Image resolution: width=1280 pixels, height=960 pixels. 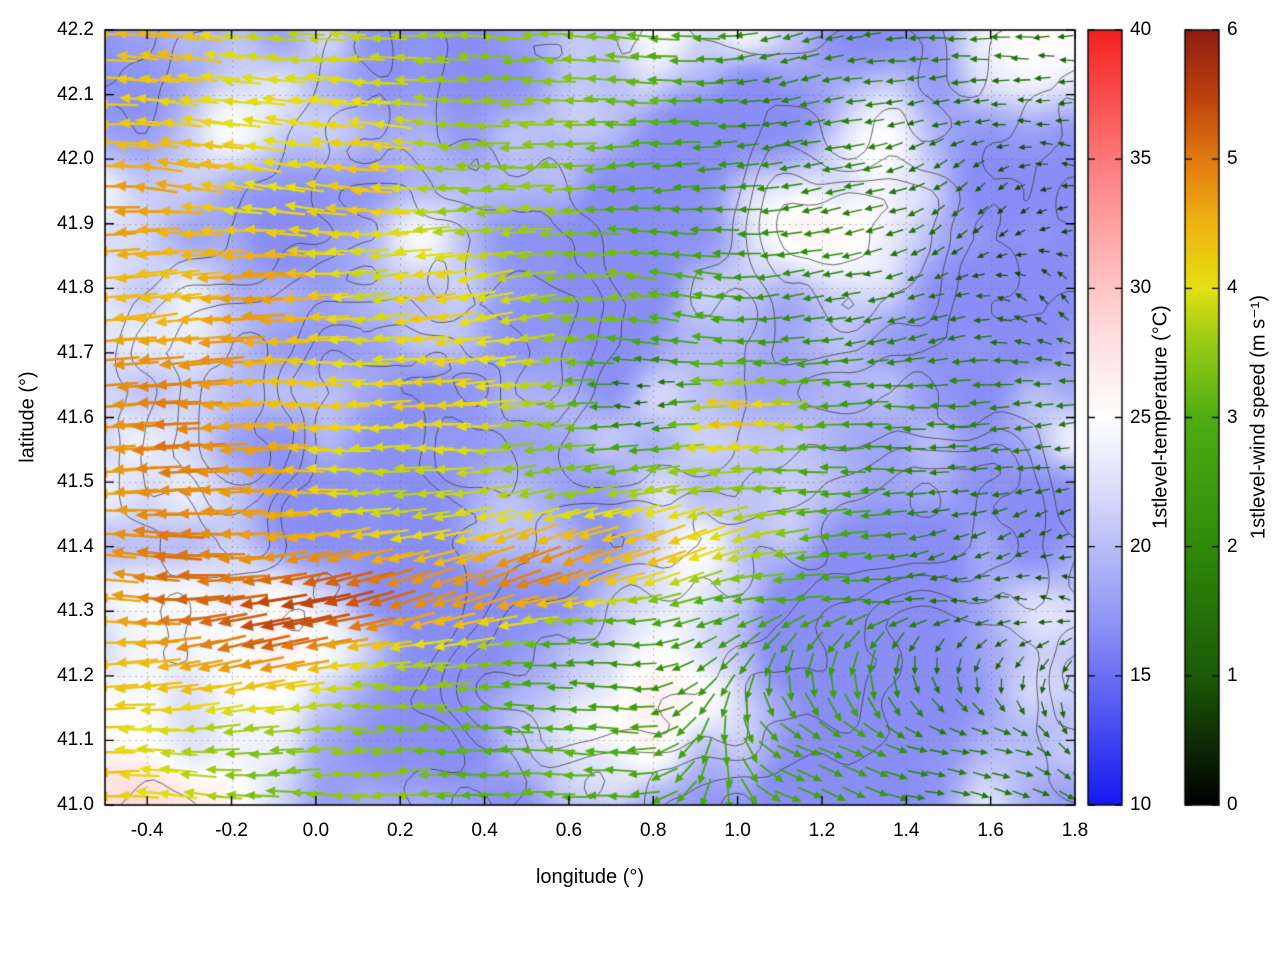 I want to click on y-tick-label: 41.8, so click(x=75, y=288).